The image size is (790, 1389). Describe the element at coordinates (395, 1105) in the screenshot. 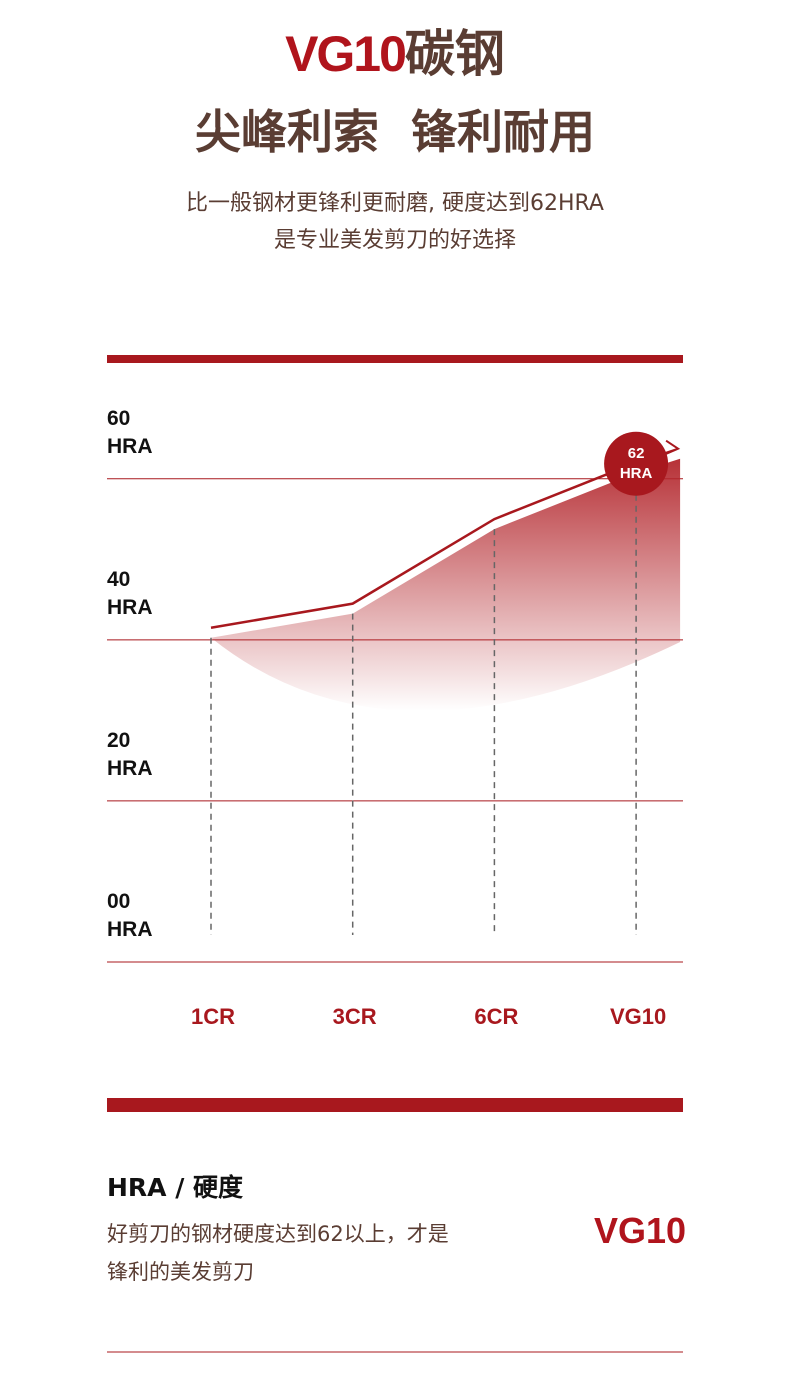

I see `bottom-bar` at that location.